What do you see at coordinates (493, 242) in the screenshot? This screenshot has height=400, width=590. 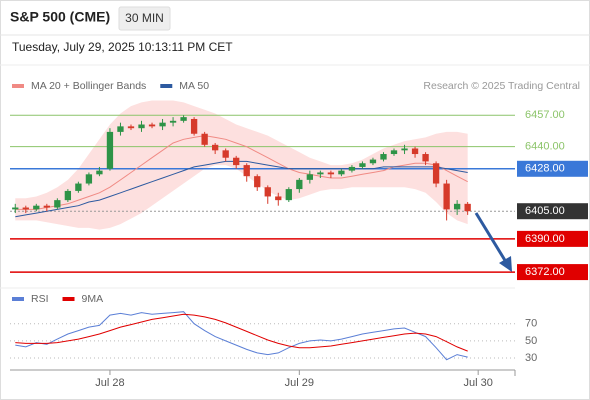 I see `projection-arrow` at bounding box center [493, 242].